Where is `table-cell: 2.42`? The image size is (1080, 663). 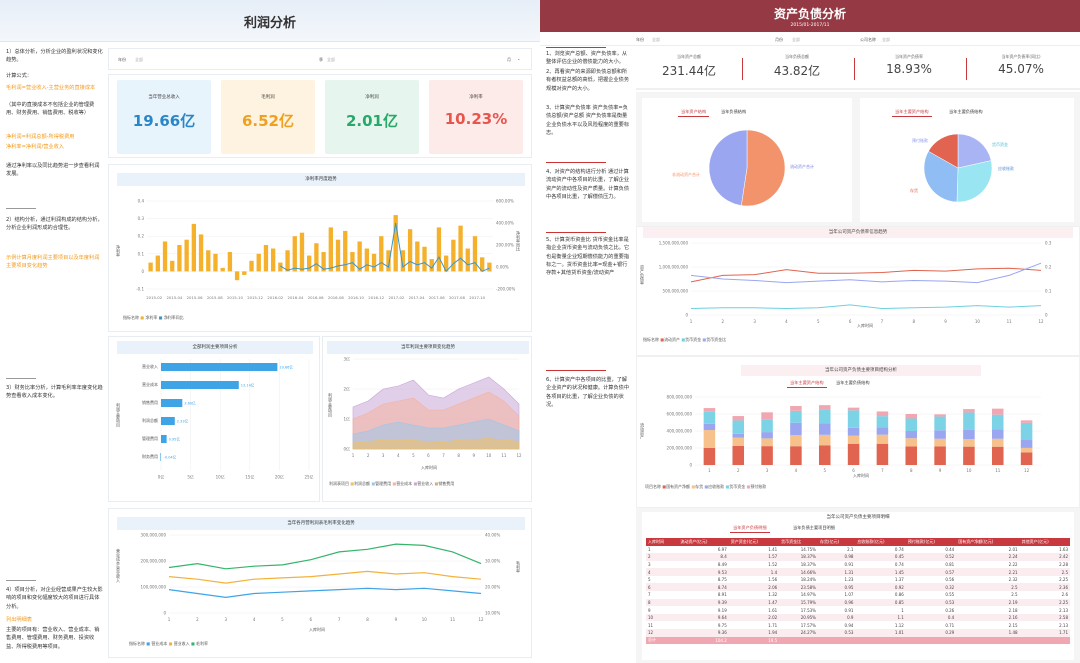 table-cell: 2.42 is located at coordinates (1044, 557).